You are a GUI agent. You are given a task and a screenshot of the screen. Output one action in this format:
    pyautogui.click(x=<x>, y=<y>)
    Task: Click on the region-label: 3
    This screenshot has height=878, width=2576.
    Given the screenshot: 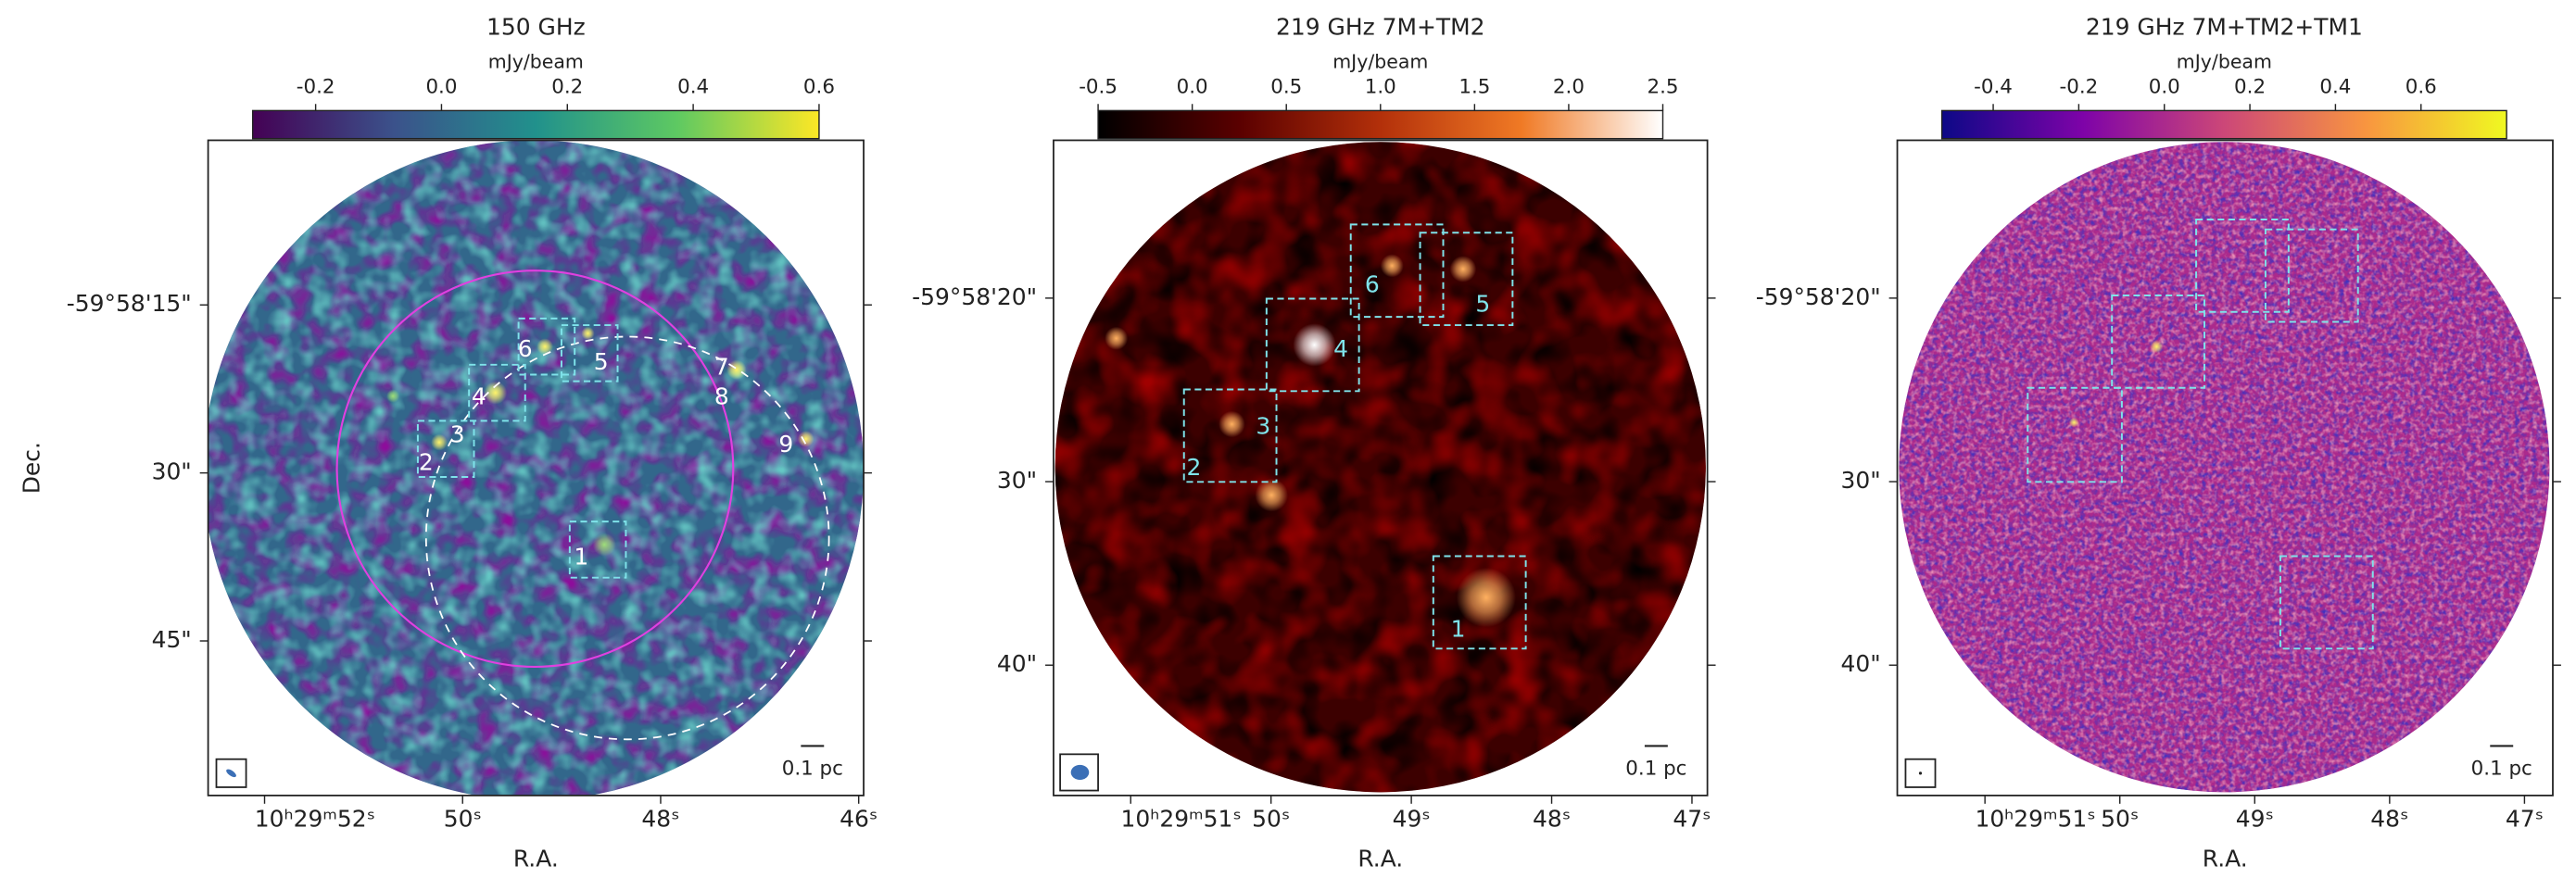 What is the action you would take?
    pyautogui.click(x=1263, y=426)
    